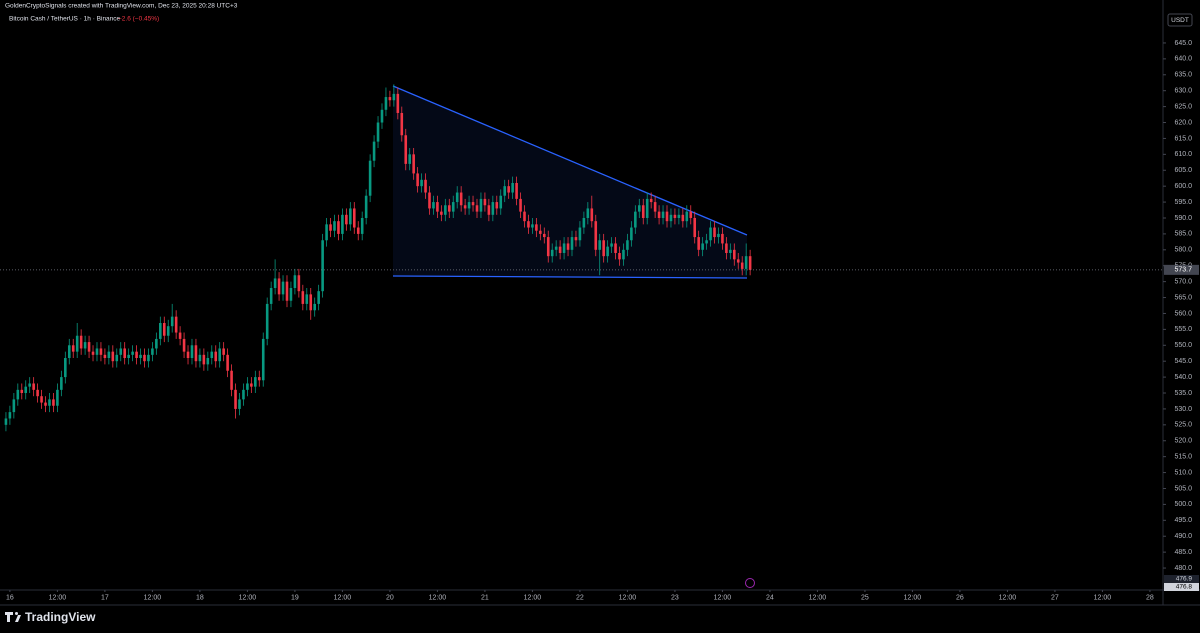  Describe the element at coordinates (675, 597) in the screenshot. I see `x-tick-label: 23` at that location.